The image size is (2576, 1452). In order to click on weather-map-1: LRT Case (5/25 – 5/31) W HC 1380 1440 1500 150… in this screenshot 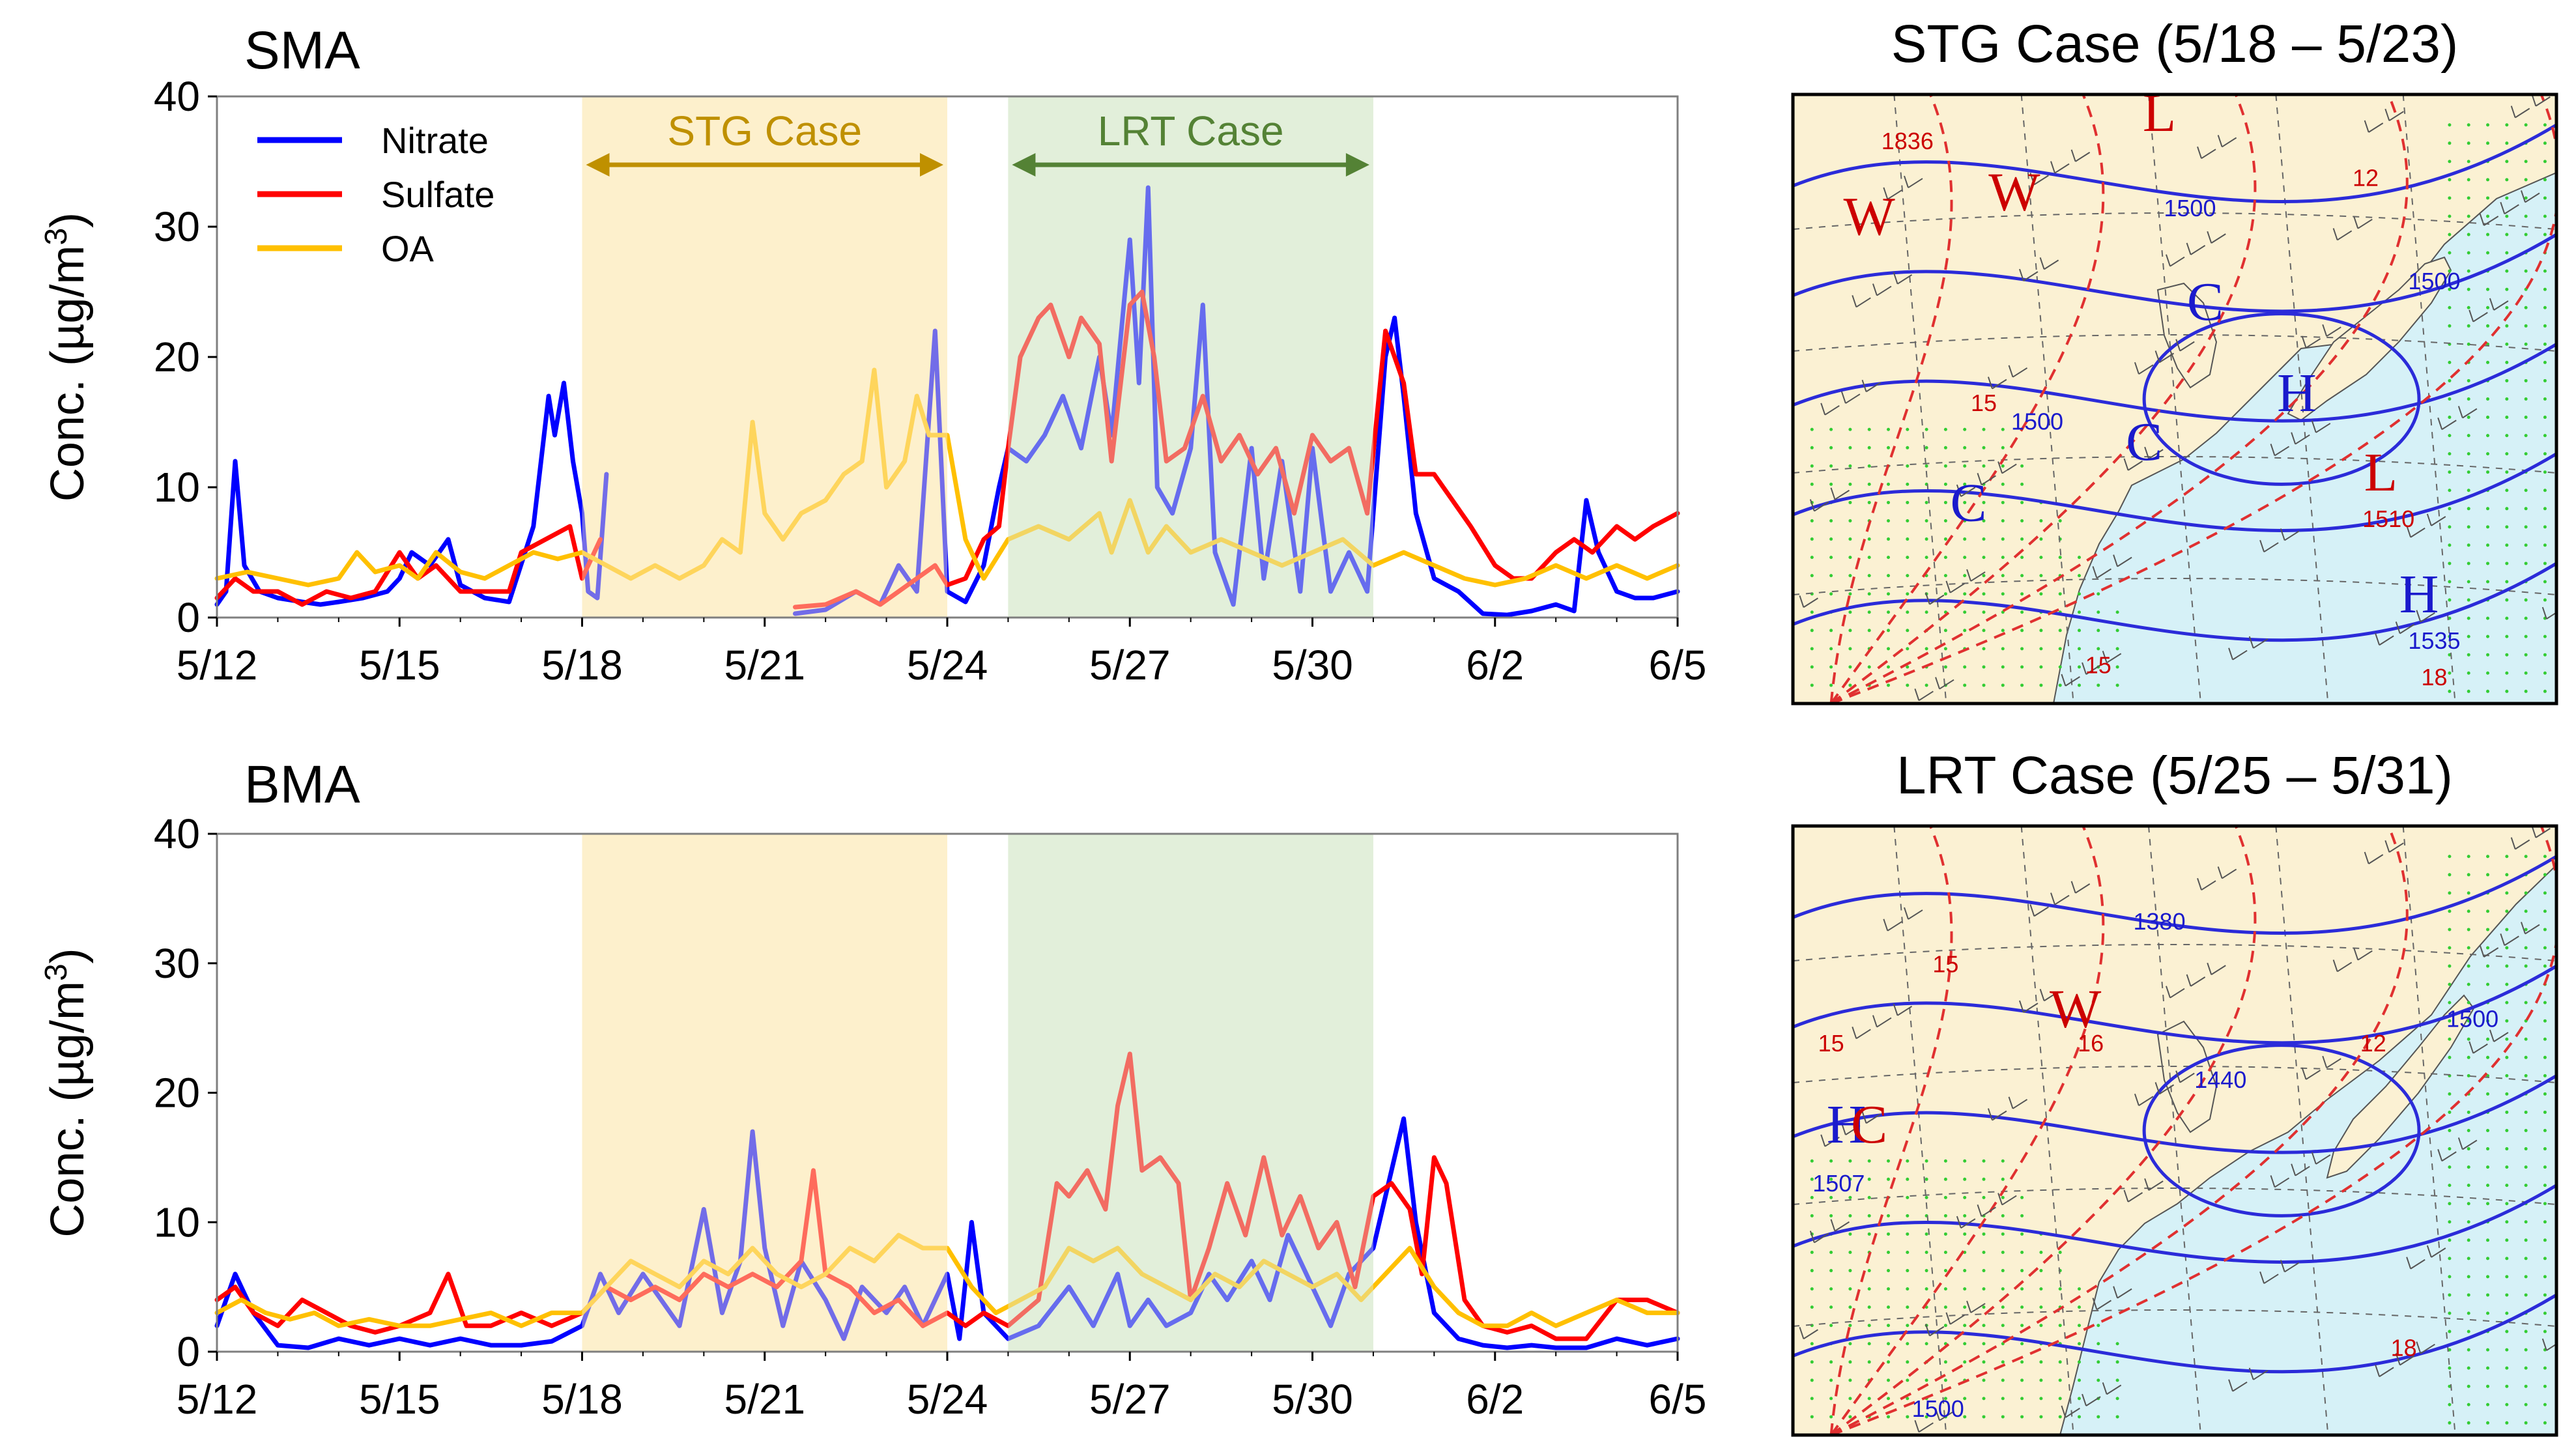, I will do `click(2174, 1091)`.